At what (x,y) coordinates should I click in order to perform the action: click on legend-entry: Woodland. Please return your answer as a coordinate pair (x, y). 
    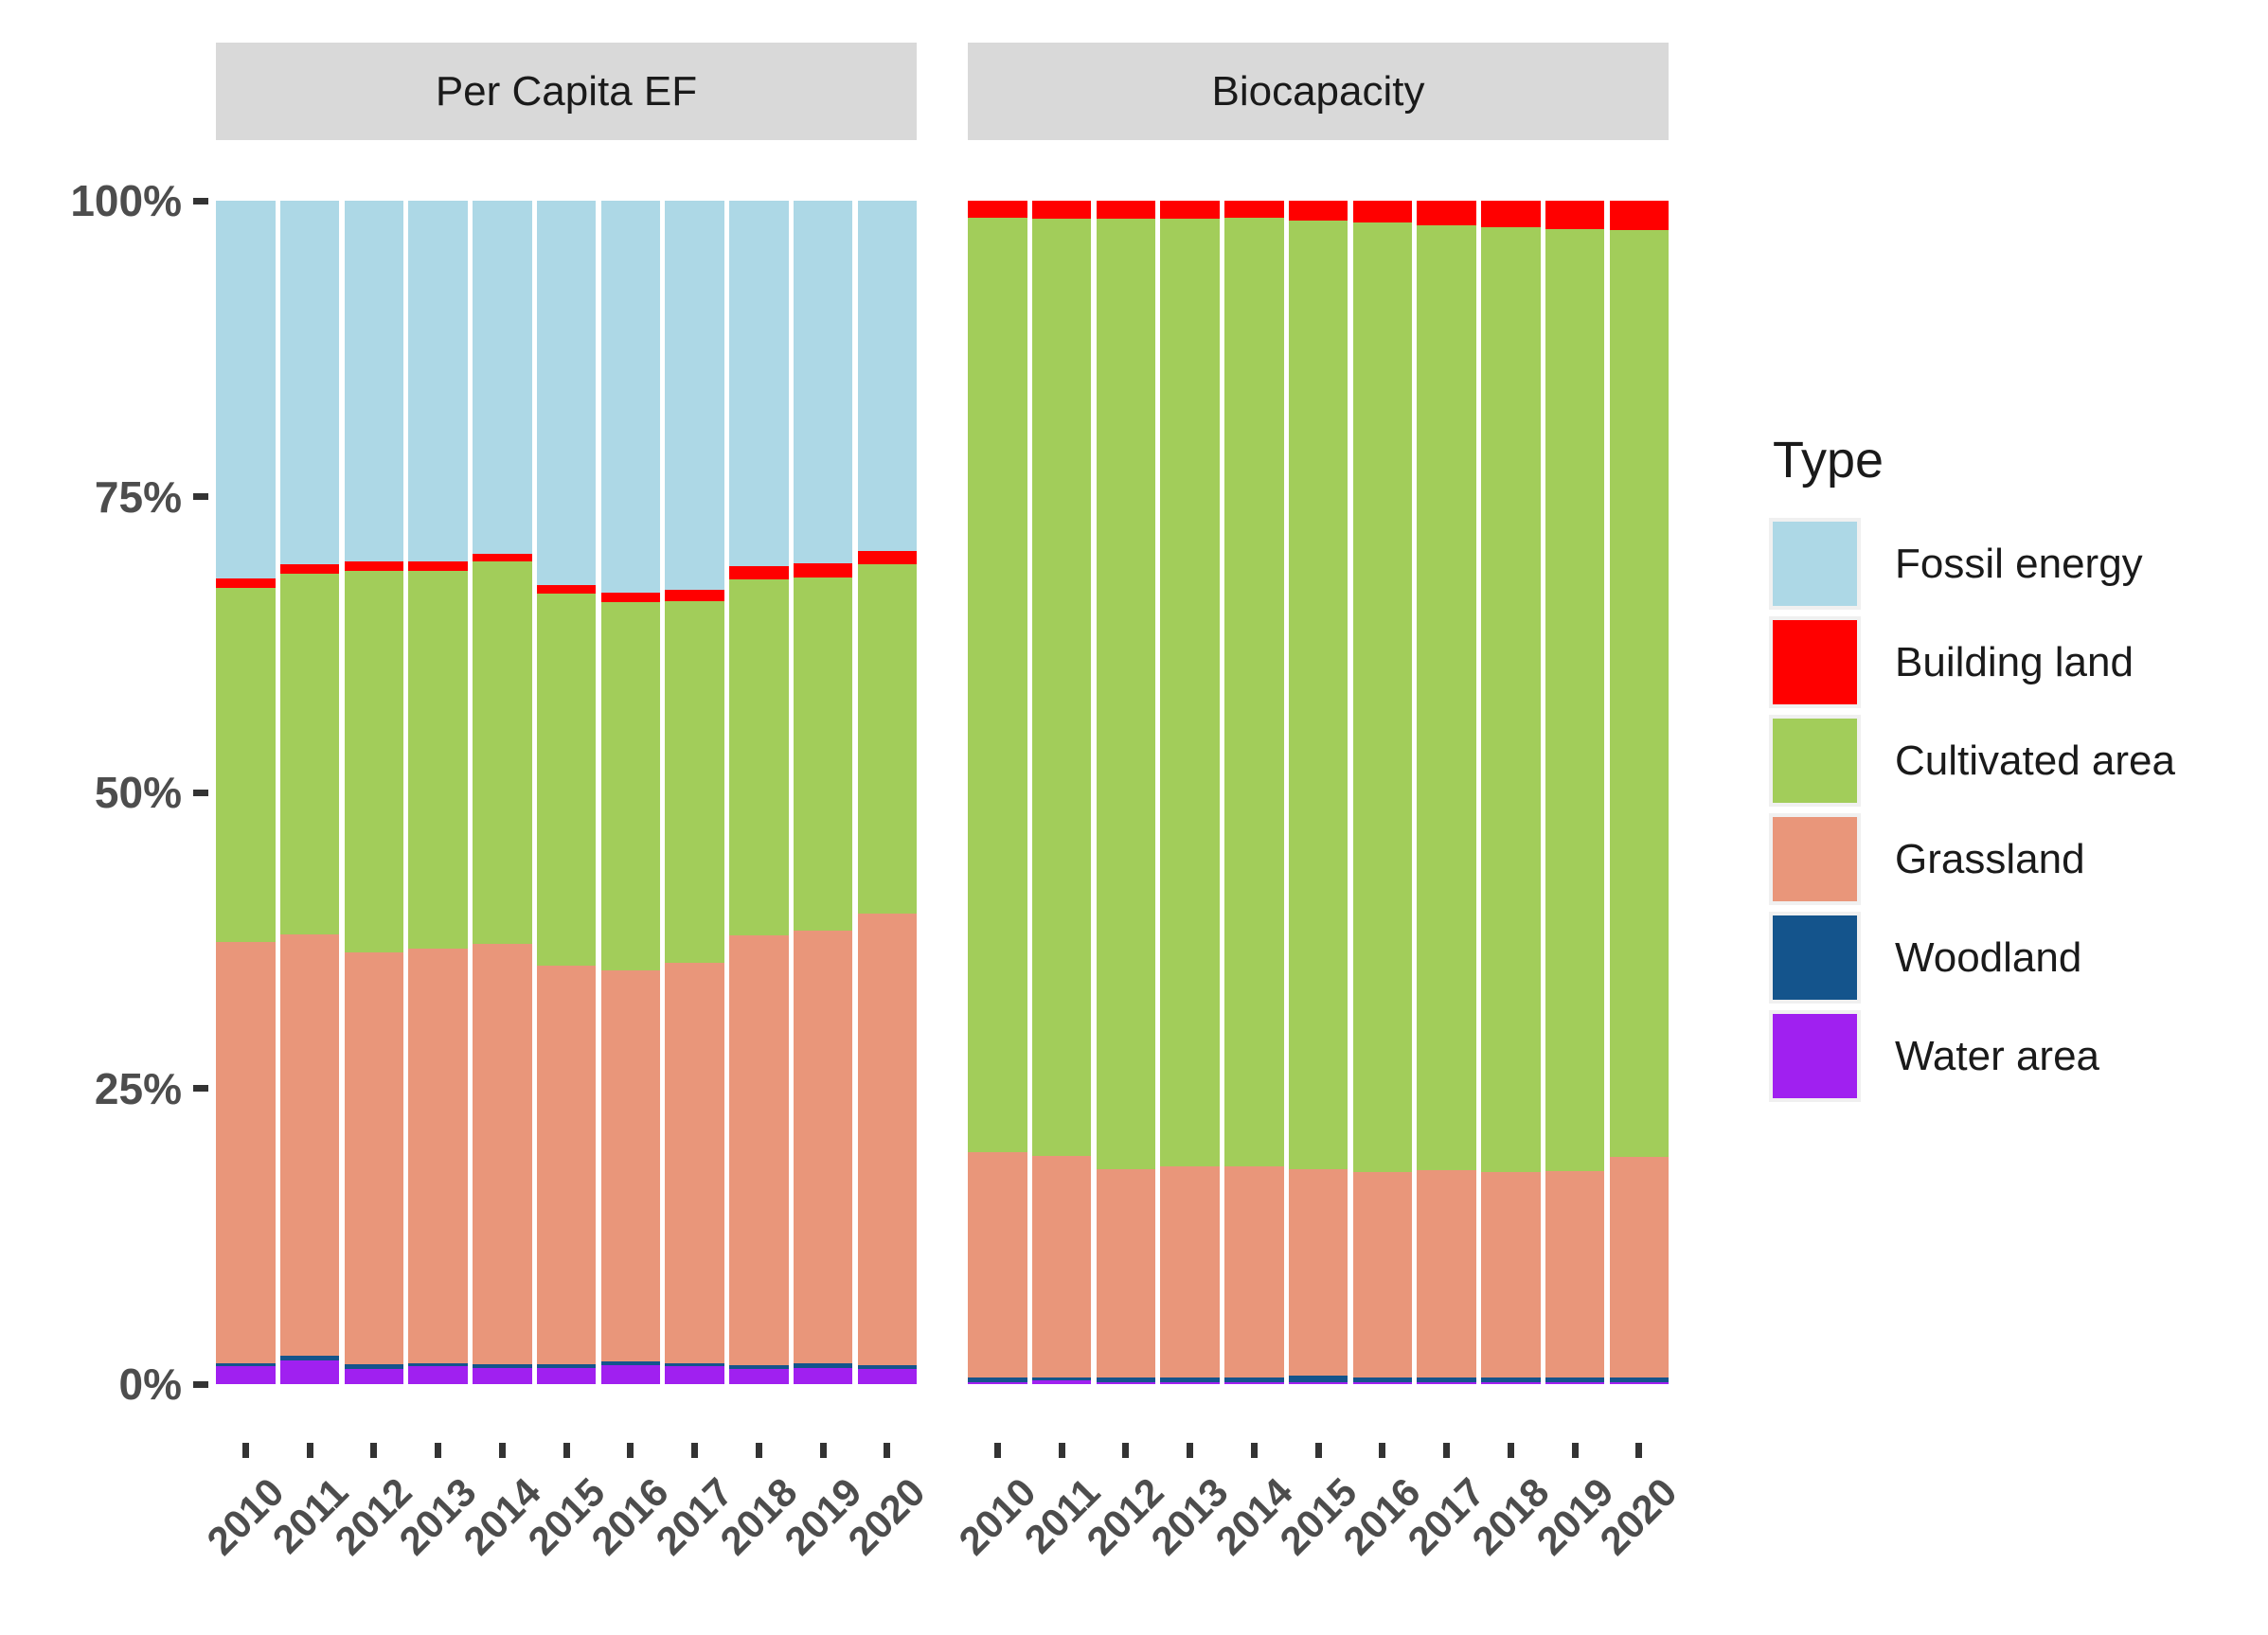
    Looking at the image, I should click on (1972, 958).